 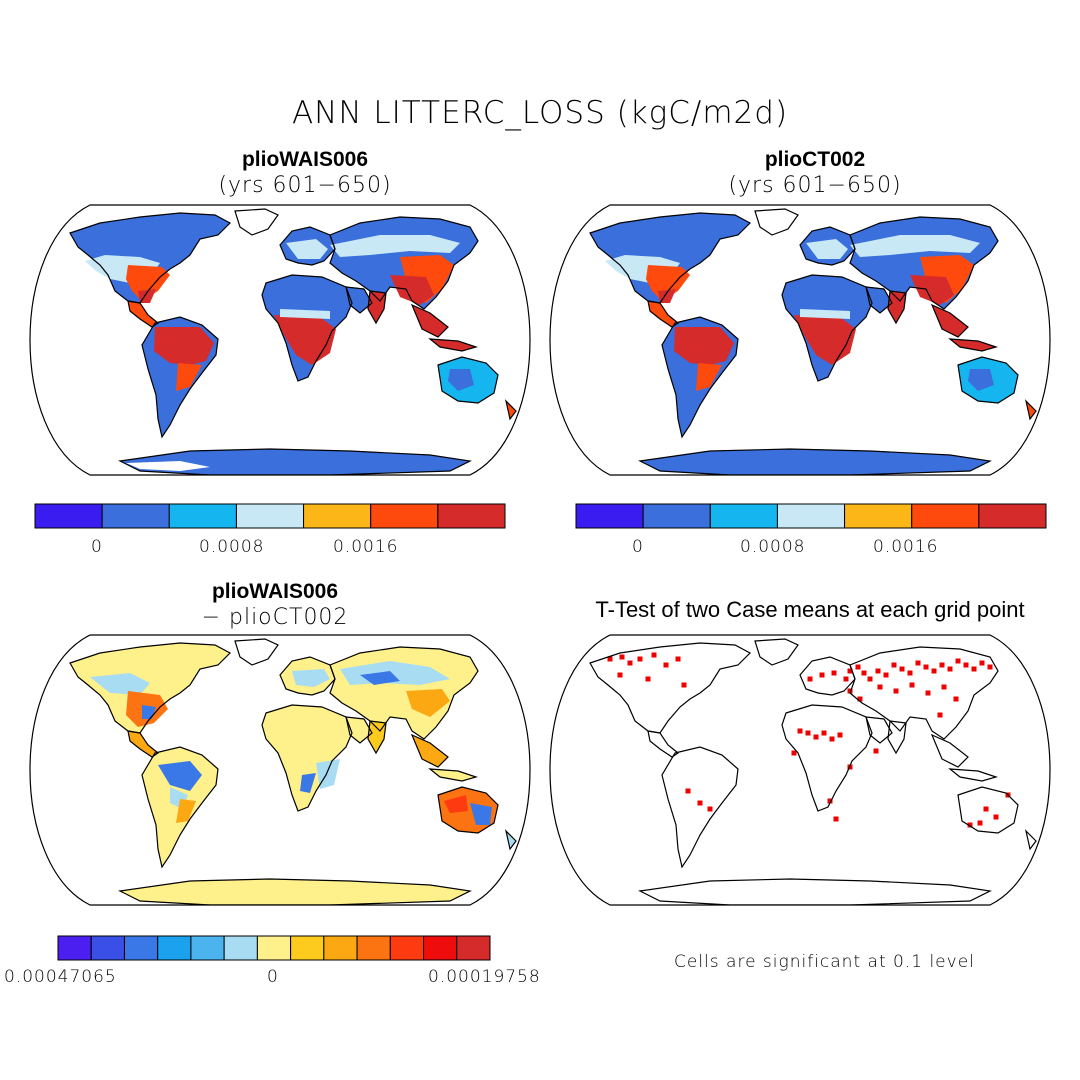 What do you see at coordinates (273, 977) in the screenshot?
I see `cbar3-label-1: 0` at bounding box center [273, 977].